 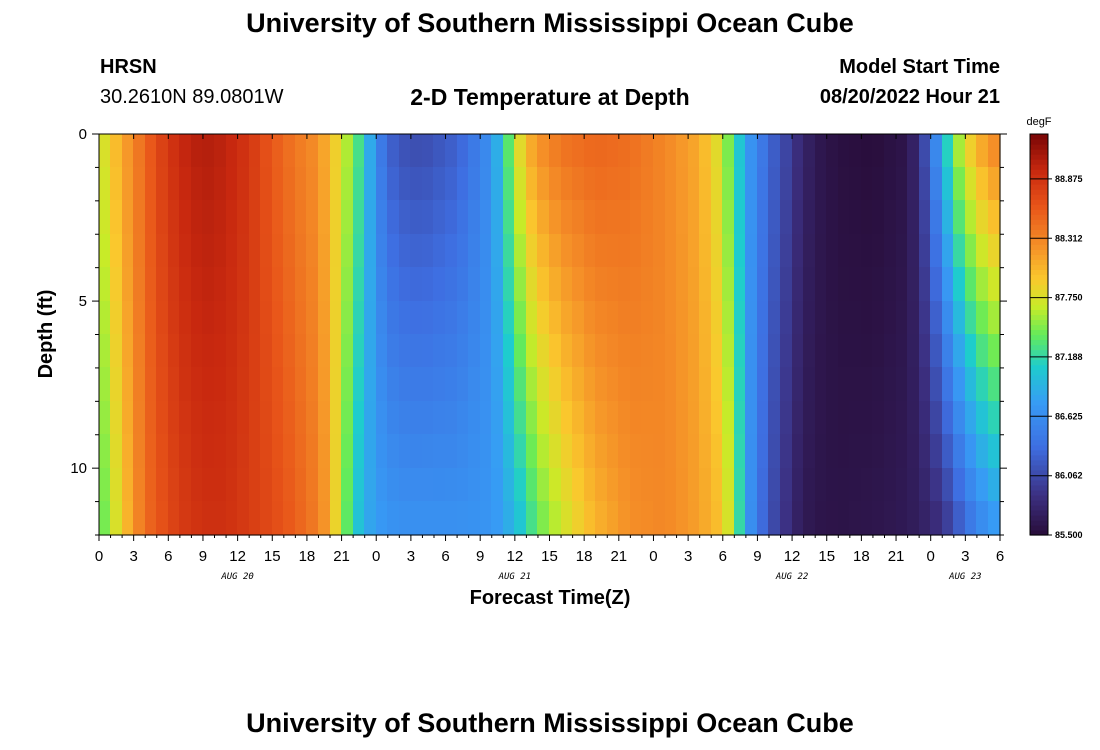 I want to click on day-label: AUG 20, so click(x=237, y=577).